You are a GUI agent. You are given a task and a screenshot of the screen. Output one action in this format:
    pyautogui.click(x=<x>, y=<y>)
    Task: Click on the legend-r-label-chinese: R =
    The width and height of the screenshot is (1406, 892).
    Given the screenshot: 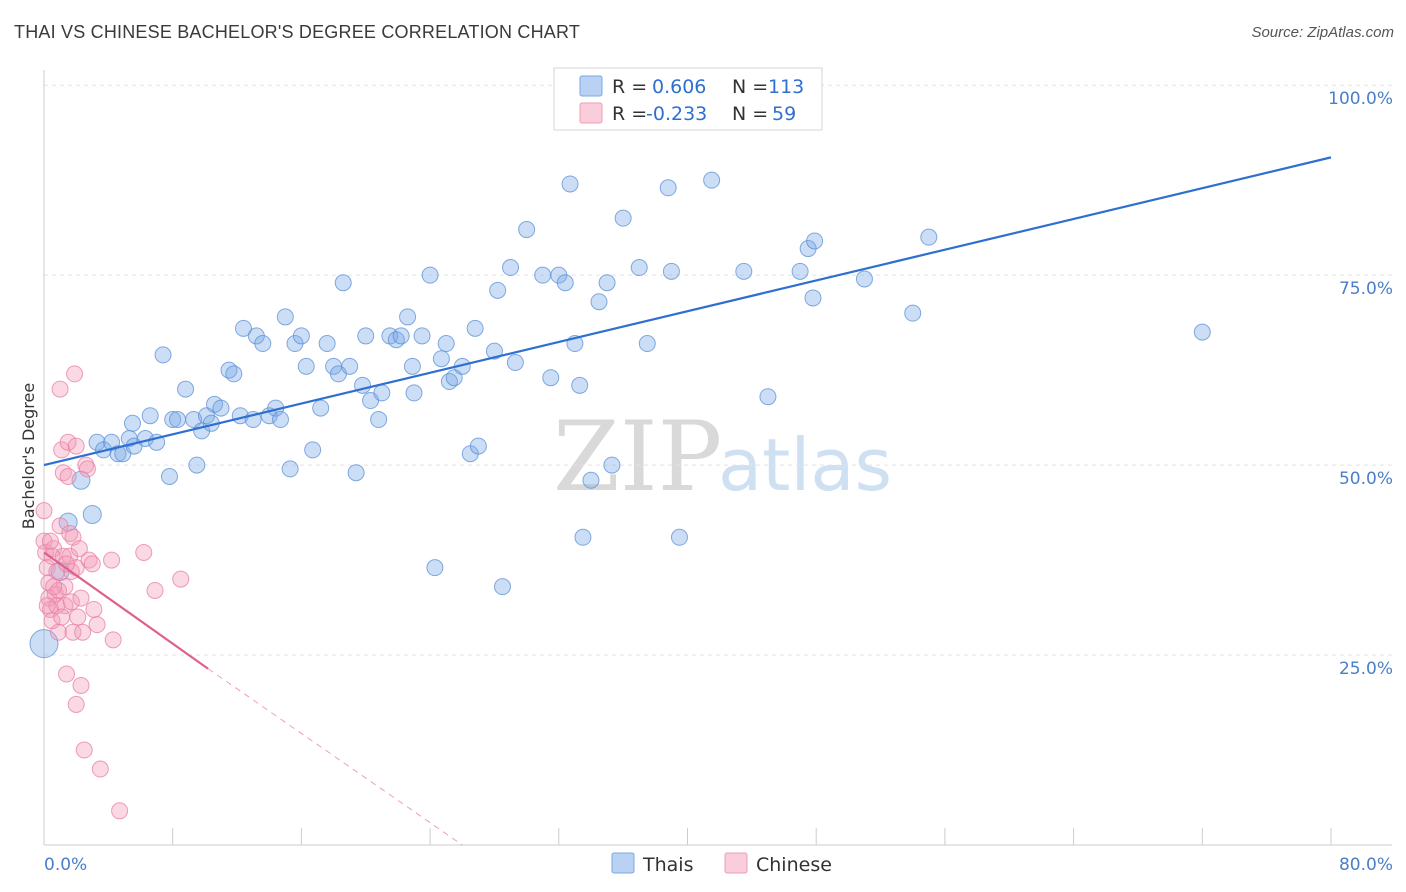 What is the action you would take?
    pyautogui.click(x=629, y=114)
    